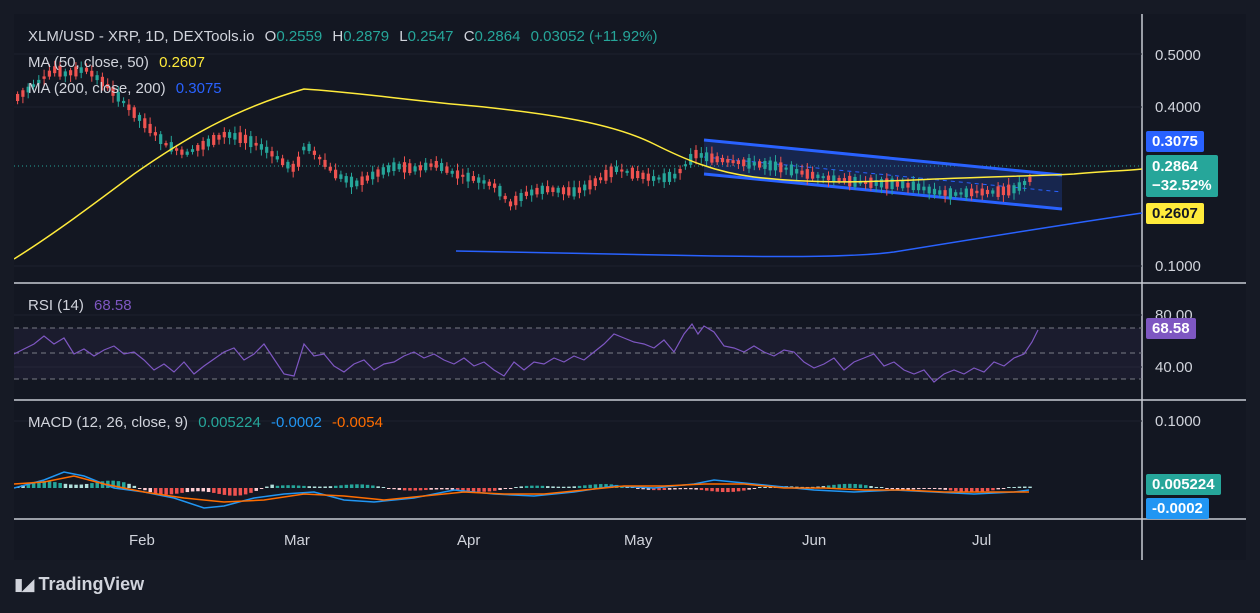  Describe the element at coordinates (119, 62) in the screenshot. I see `ma50-legend: MA (50, close, 50) 0.2607` at that location.